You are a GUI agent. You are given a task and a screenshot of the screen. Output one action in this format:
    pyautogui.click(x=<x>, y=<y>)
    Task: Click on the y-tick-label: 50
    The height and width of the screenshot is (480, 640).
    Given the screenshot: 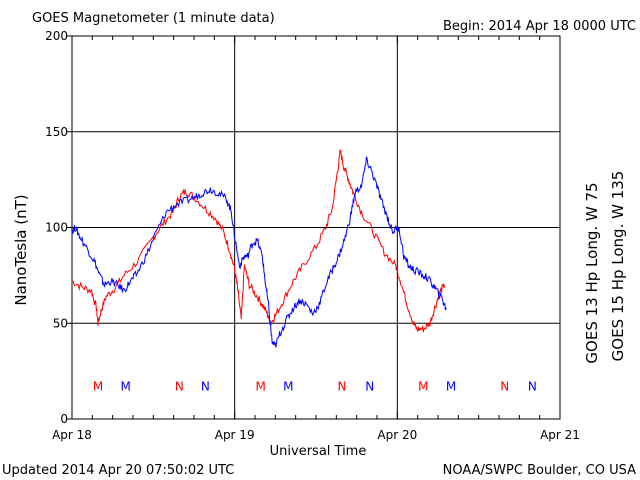 What is the action you would take?
    pyautogui.click(x=60, y=323)
    